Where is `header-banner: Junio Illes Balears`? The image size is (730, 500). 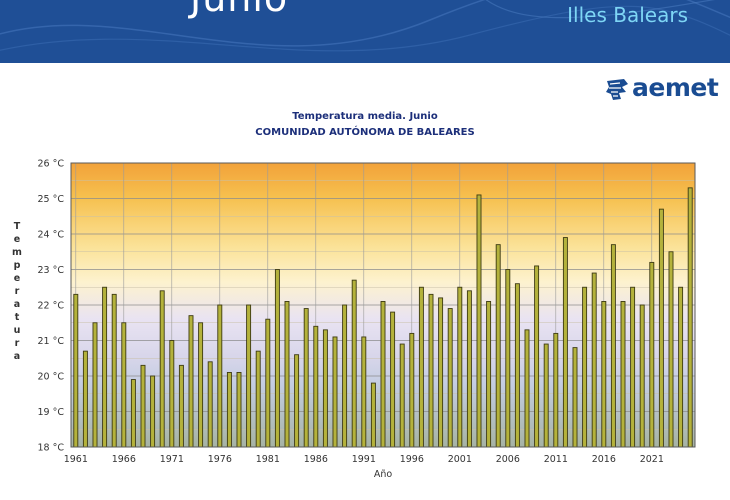 header-banner: Junio Illes Balears is located at coordinates (365, 31).